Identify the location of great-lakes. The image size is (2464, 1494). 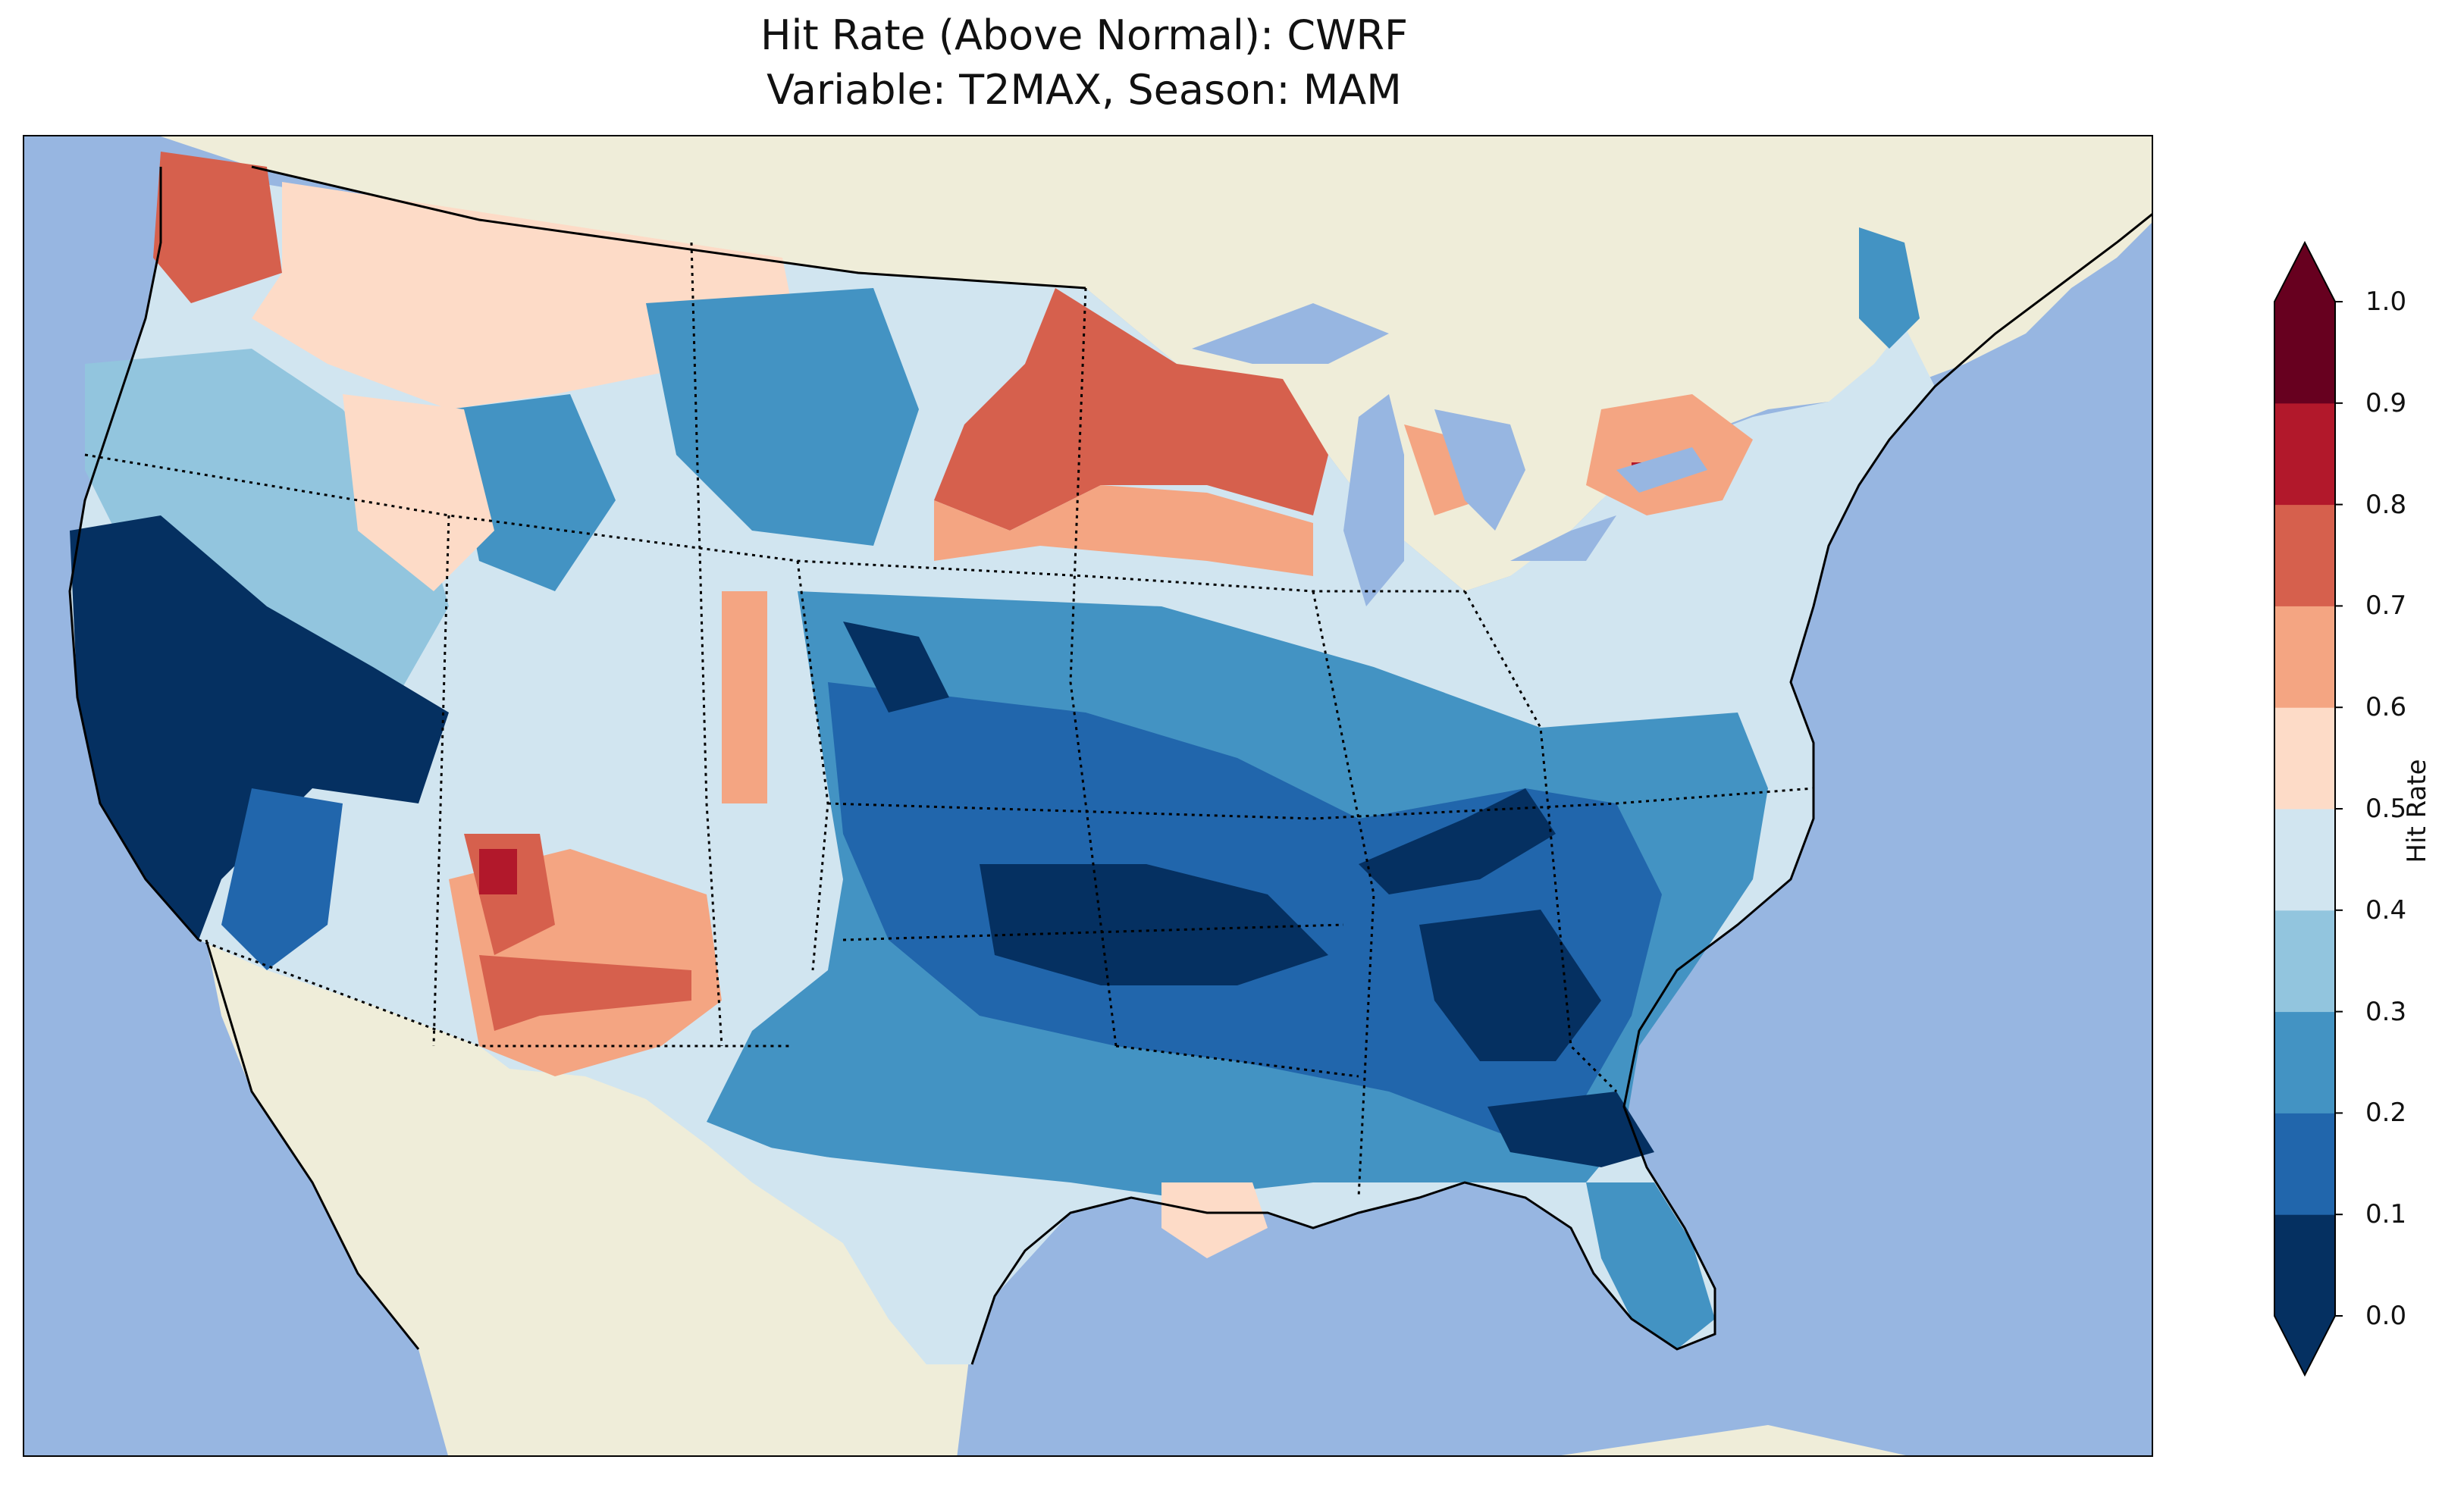
(1449, 454).